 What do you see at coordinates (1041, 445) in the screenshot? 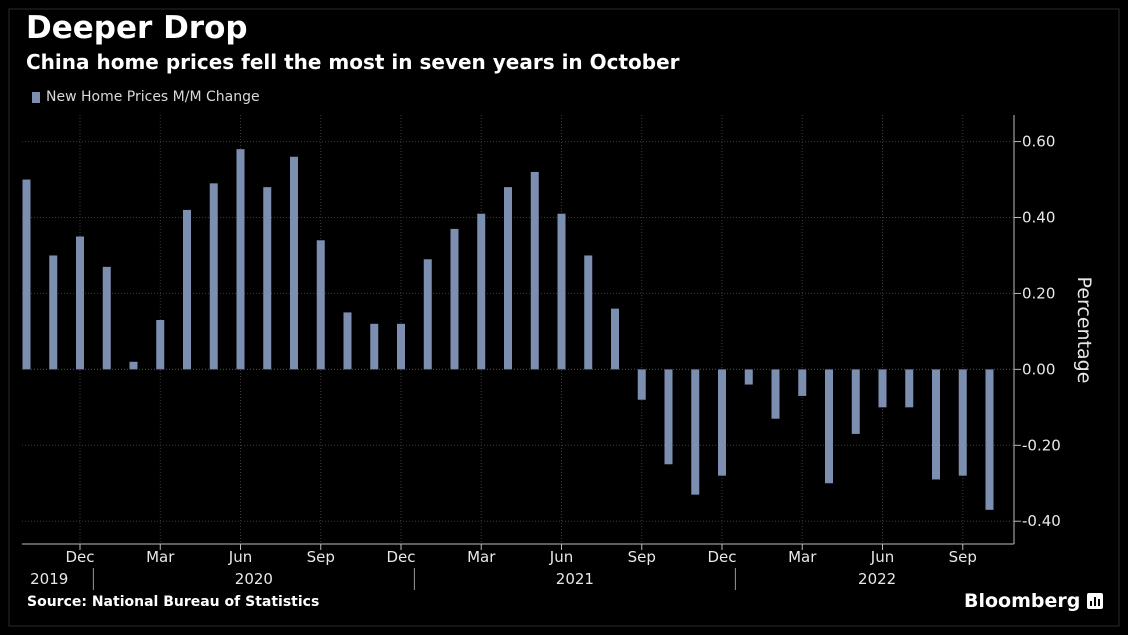
I see `y-tick-label: -0.20` at bounding box center [1041, 445].